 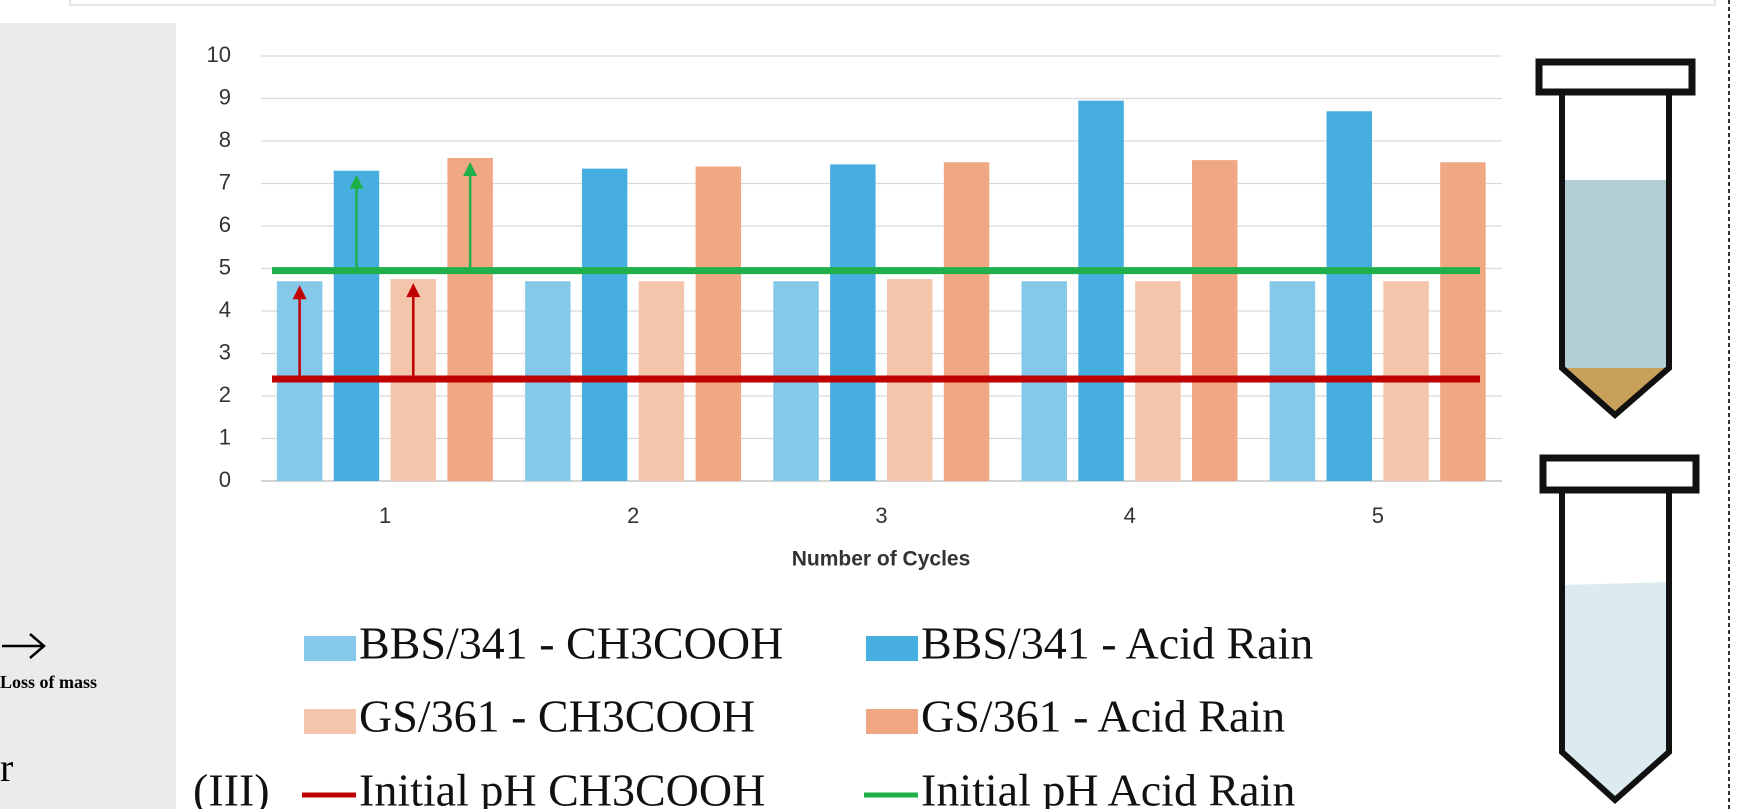 What do you see at coordinates (1378, 515) in the screenshot?
I see `x-tick-label: 5` at bounding box center [1378, 515].